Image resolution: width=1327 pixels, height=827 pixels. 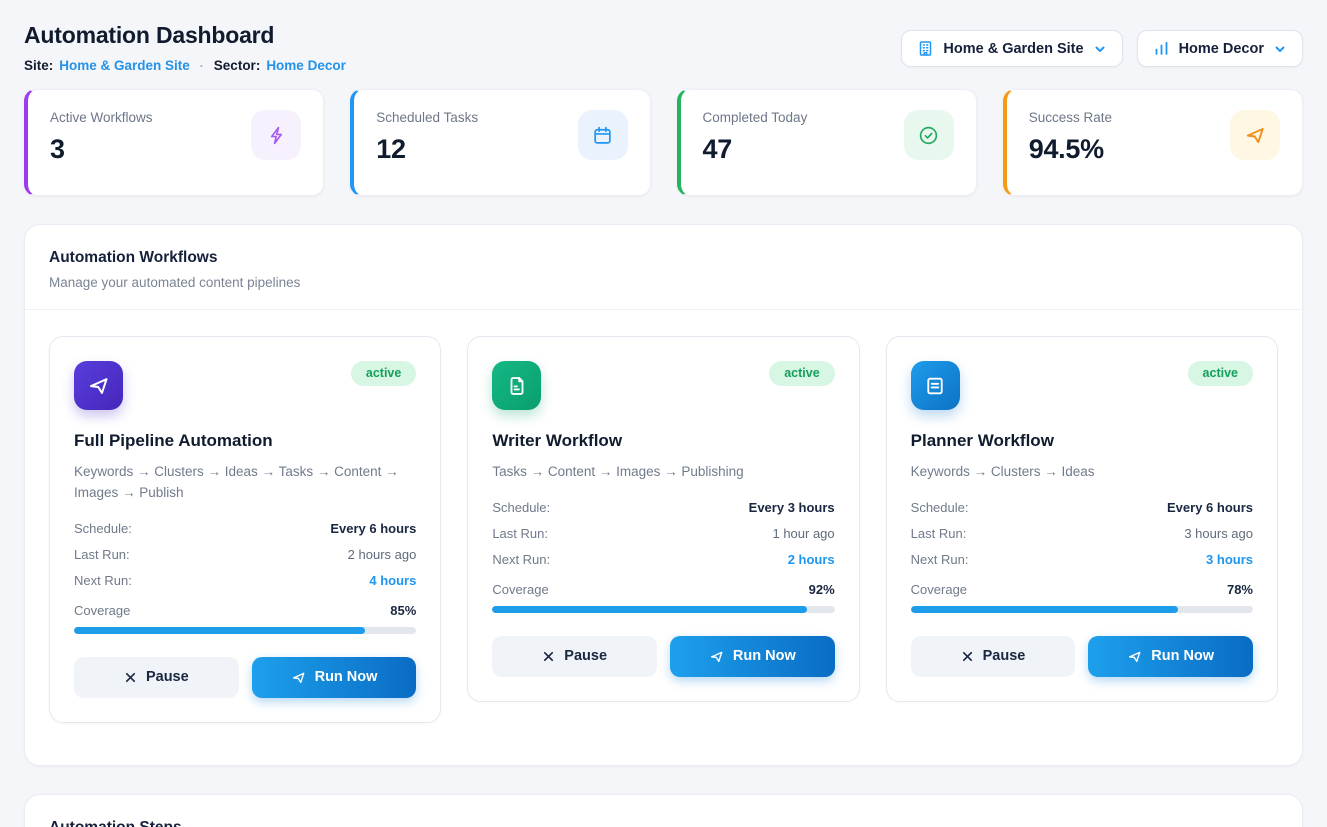 I want to click on building-icon, so click(x=925, y=48).